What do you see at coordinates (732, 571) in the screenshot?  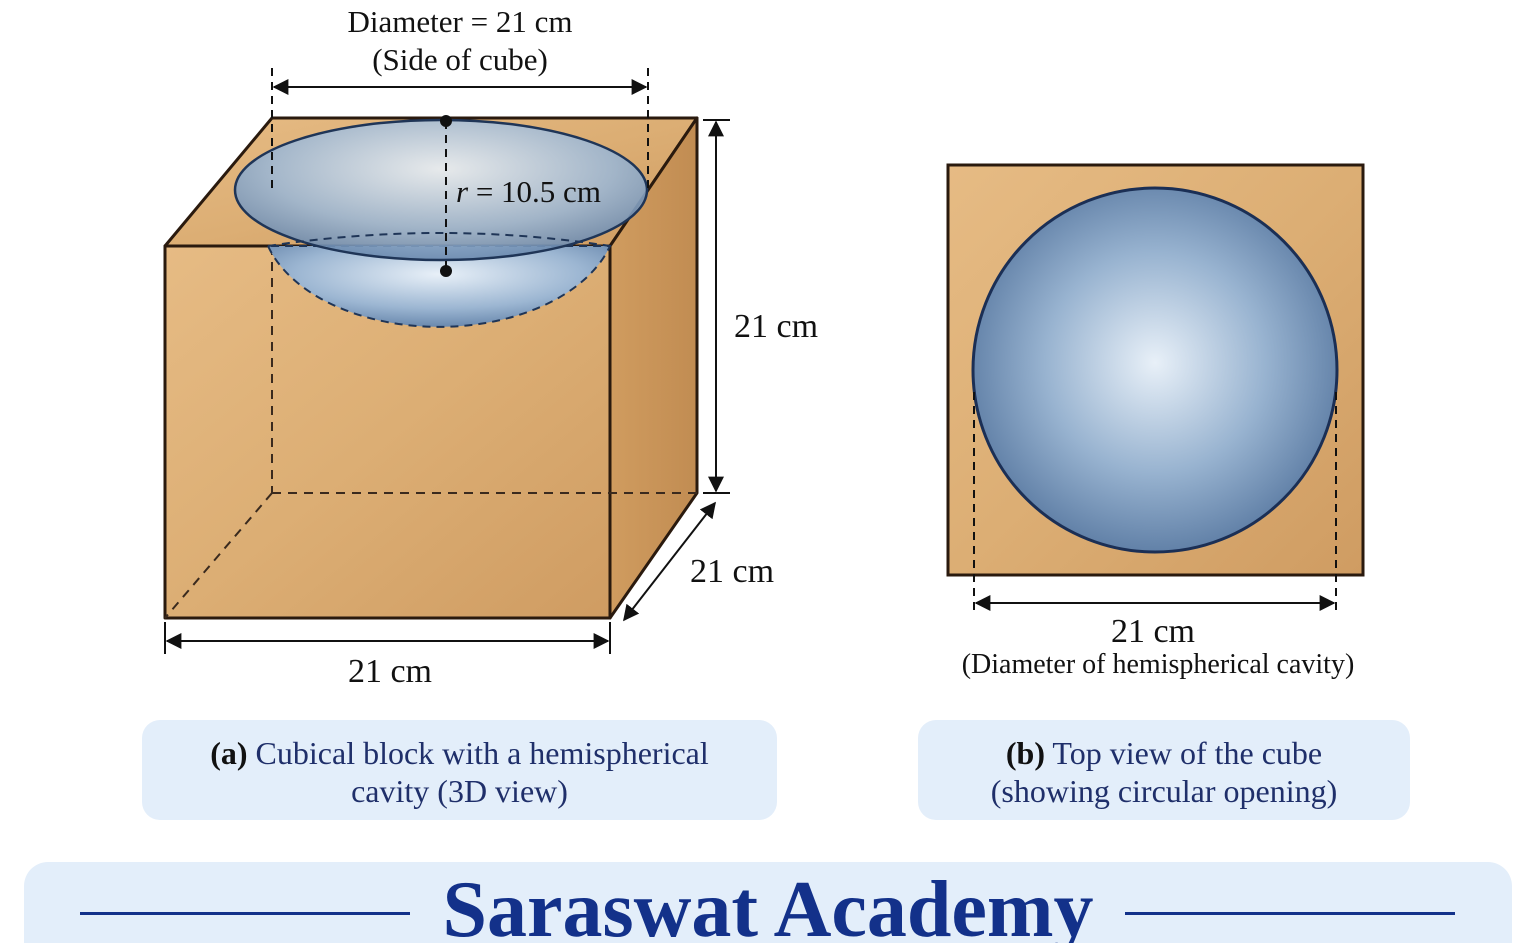 I see `depth-label: 21 cm` at bounding box center [732, 571].